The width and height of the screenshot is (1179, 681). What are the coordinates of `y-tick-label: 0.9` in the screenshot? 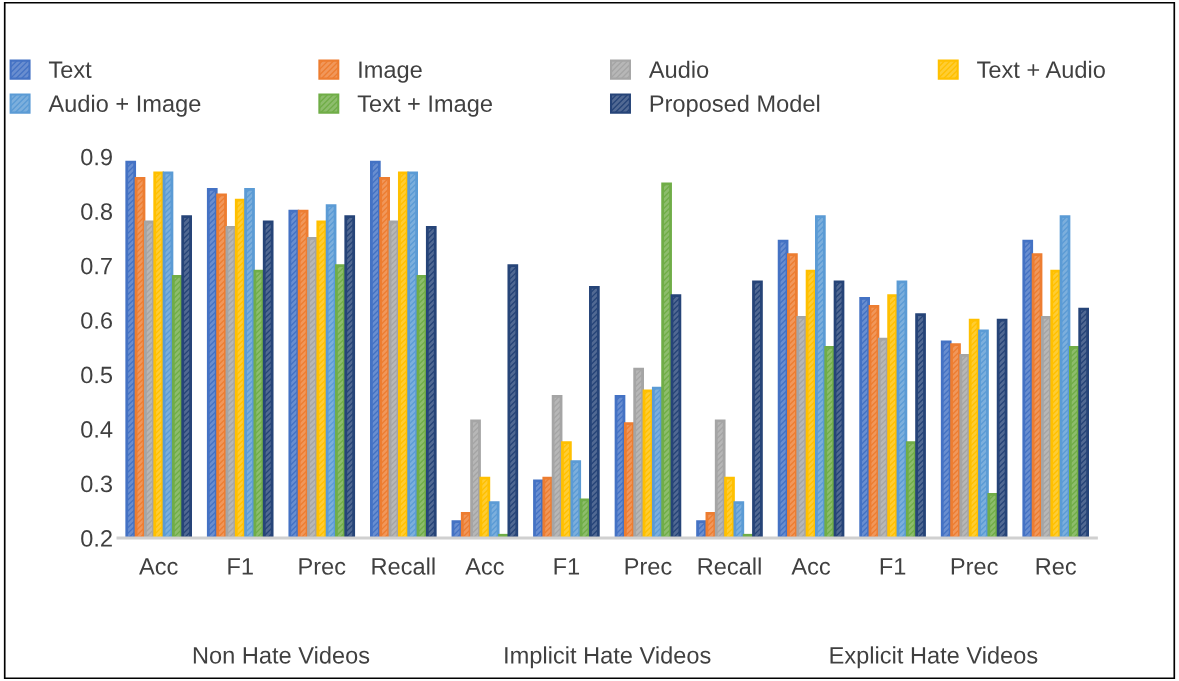 It's located at (96, 157).